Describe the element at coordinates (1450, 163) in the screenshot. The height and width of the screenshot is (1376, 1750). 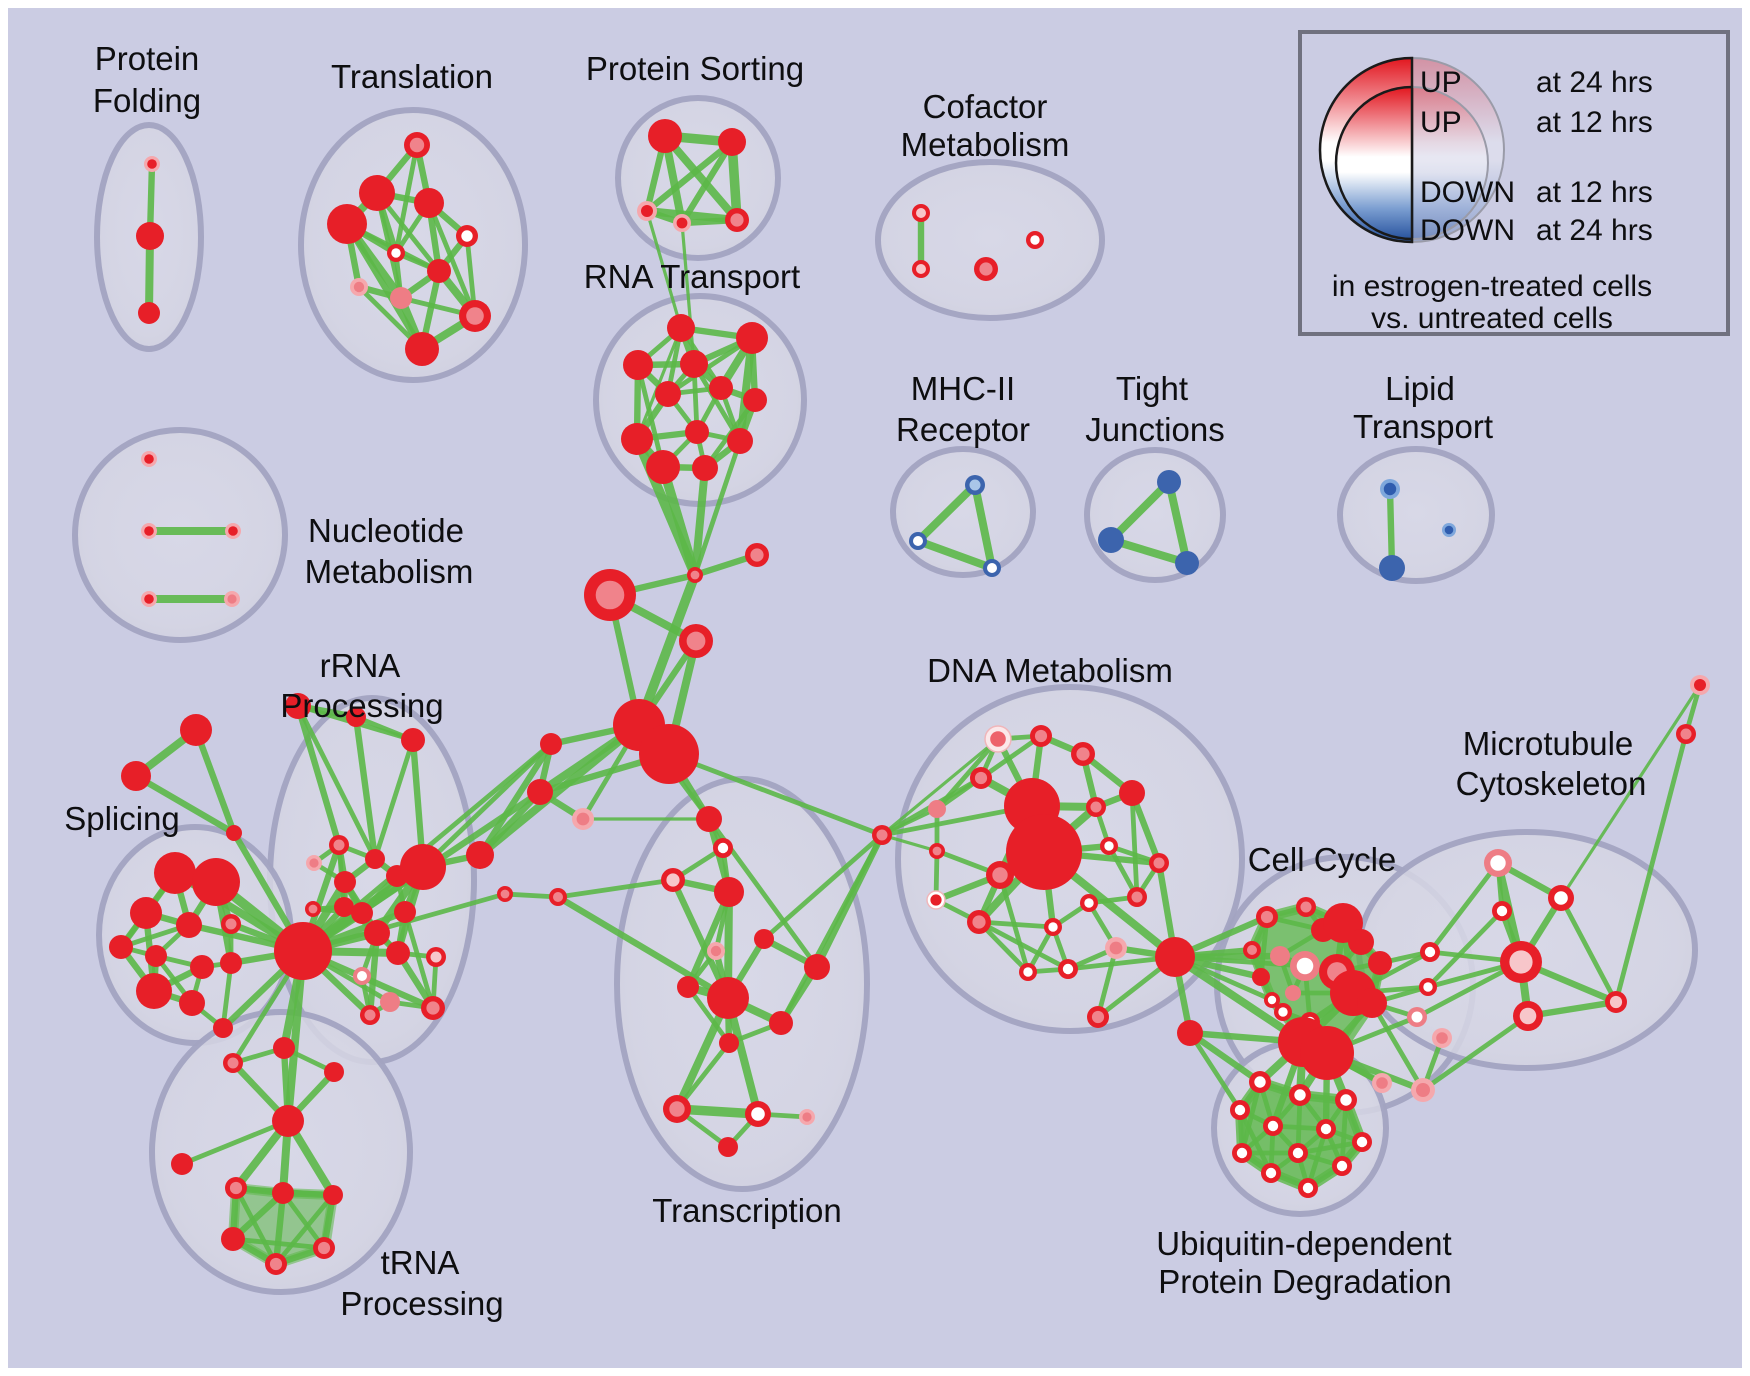
I see `legend-circle-inner-faded` at that location.